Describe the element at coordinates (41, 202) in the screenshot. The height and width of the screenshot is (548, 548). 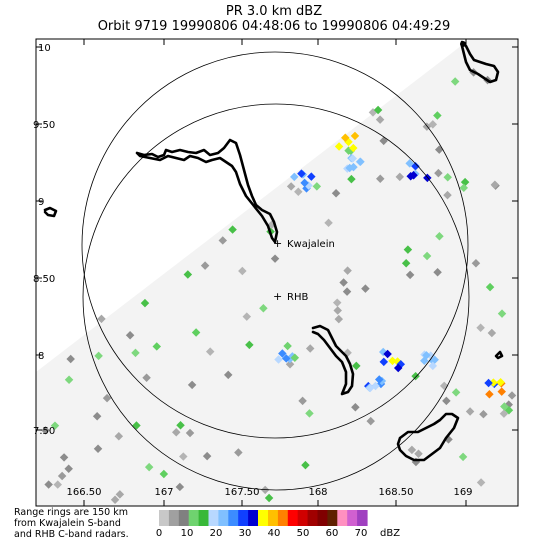
I see `lat-label-9: 9` at that location.